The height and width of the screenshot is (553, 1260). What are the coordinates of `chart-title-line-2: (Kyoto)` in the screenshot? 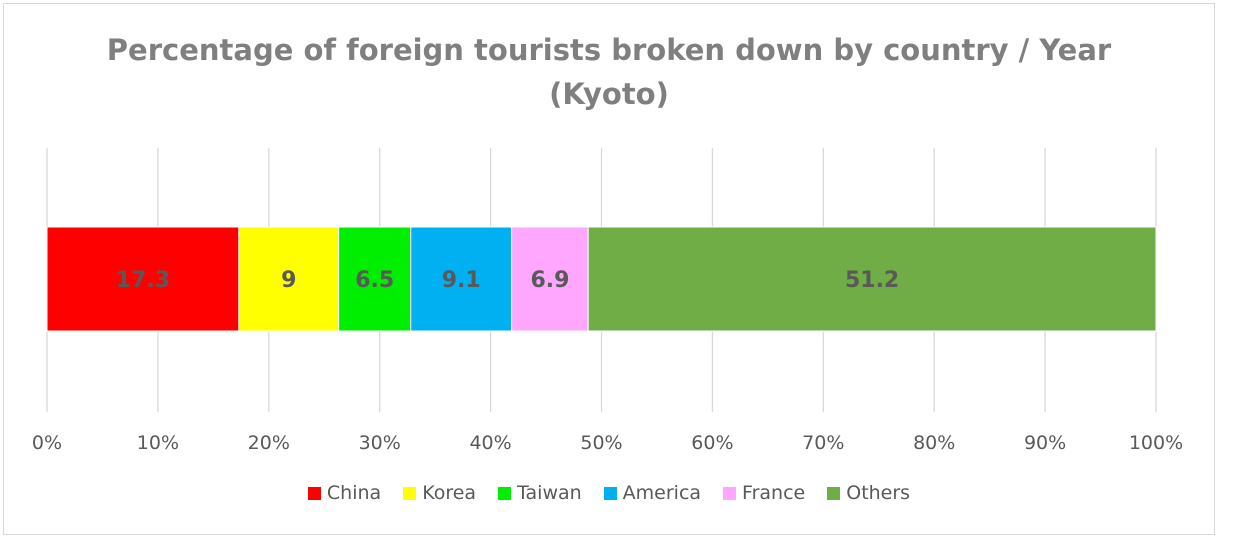 It's located at (609, 94).